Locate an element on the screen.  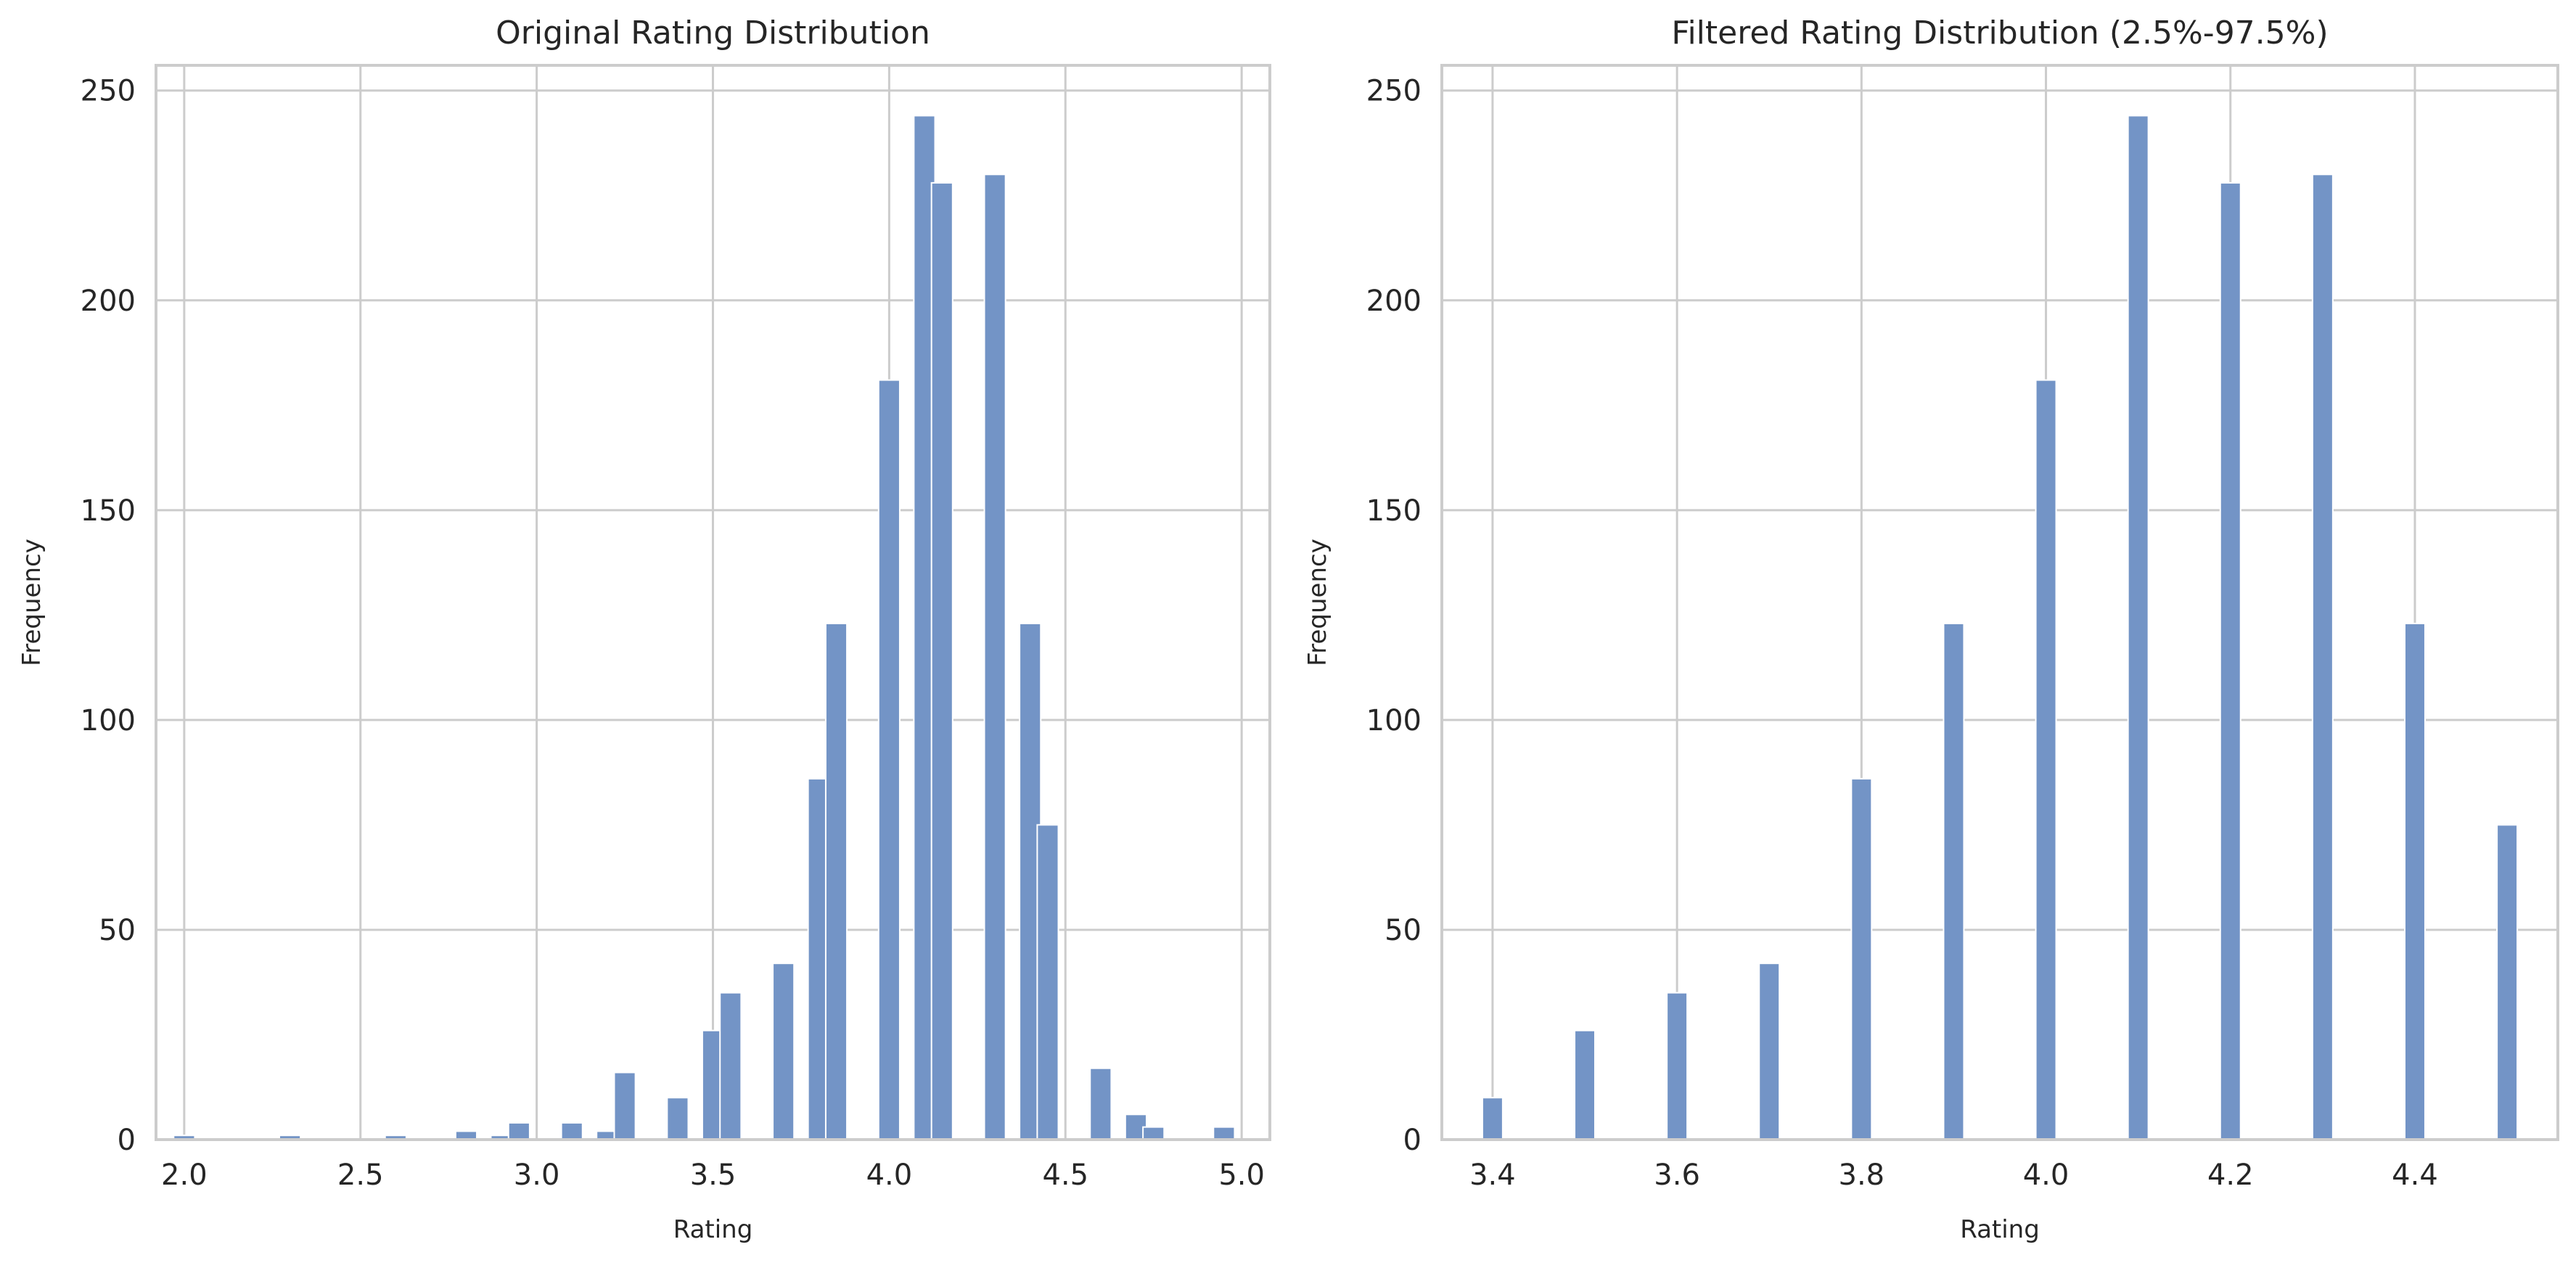
panel2-y-tick-label: 50 is located at coordinates (1403, 930).